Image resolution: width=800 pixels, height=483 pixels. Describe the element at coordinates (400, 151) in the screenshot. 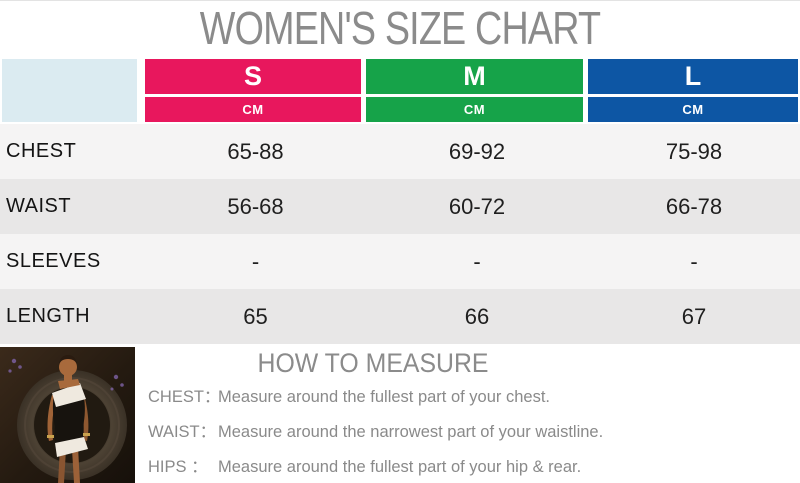

I see `table-row-chest: CHEST 65-88 69-92 75-98` at that location.